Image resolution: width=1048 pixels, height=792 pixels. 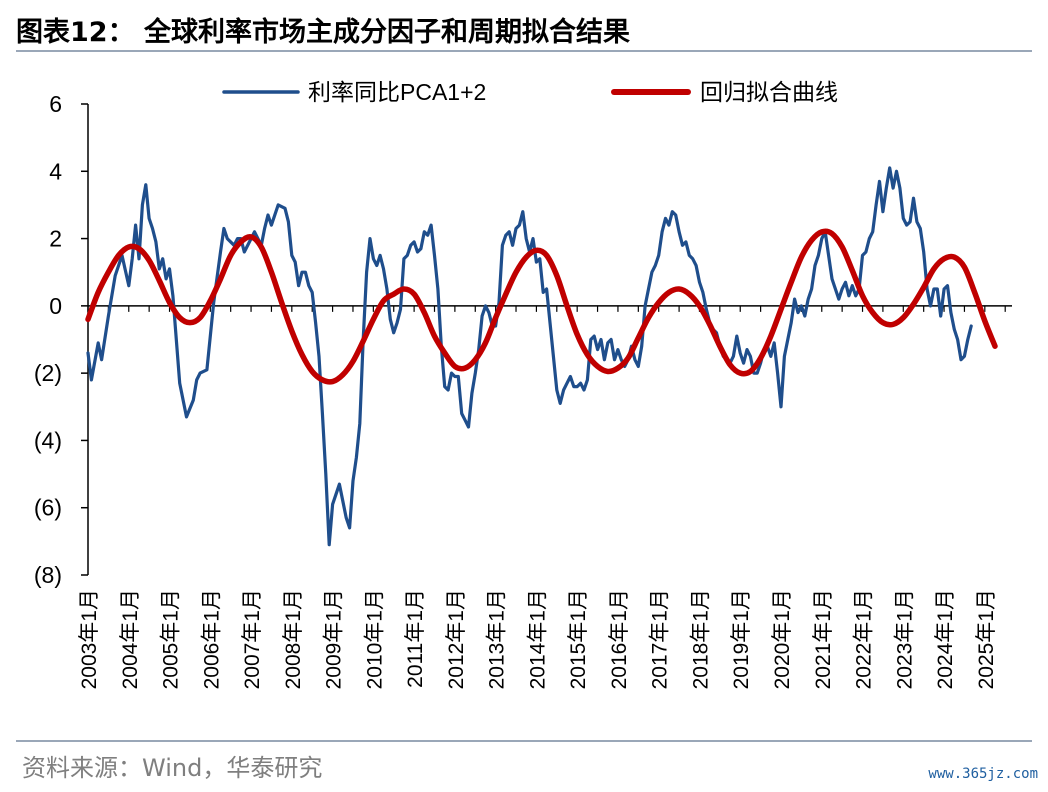 What do you see at coordinates (524, 741) in the screenshot?
I see `footer-rule` at bounding box center [524, 741].